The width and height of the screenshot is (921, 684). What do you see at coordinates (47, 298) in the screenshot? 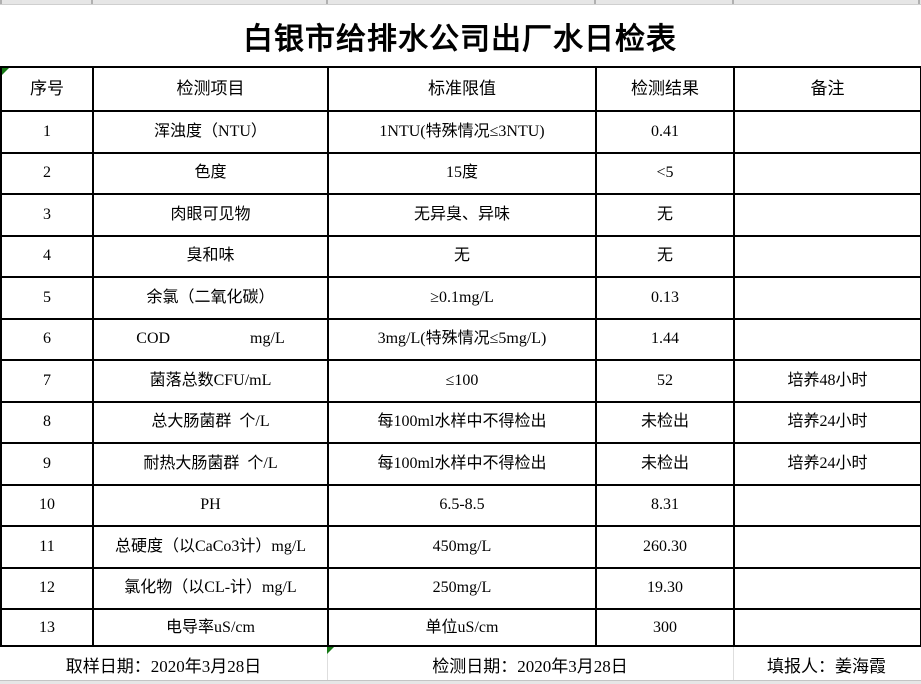
I see `cell-no: 5` at bounding box center [47, 298].